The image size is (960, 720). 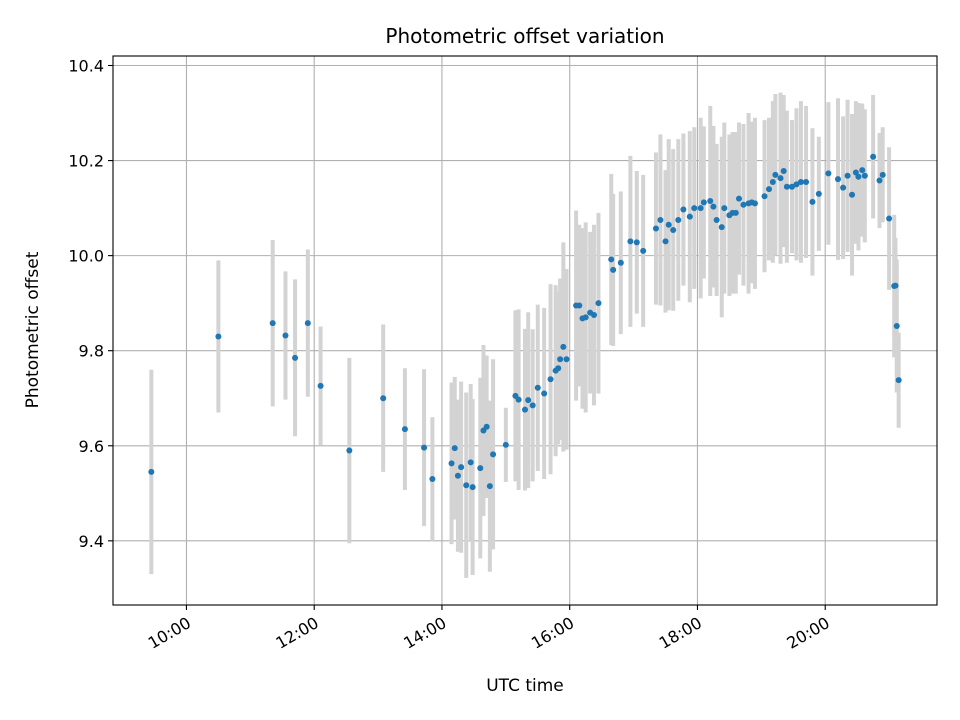 I want to click on x-axis-label: UTC time, so click(x=525, y=686).